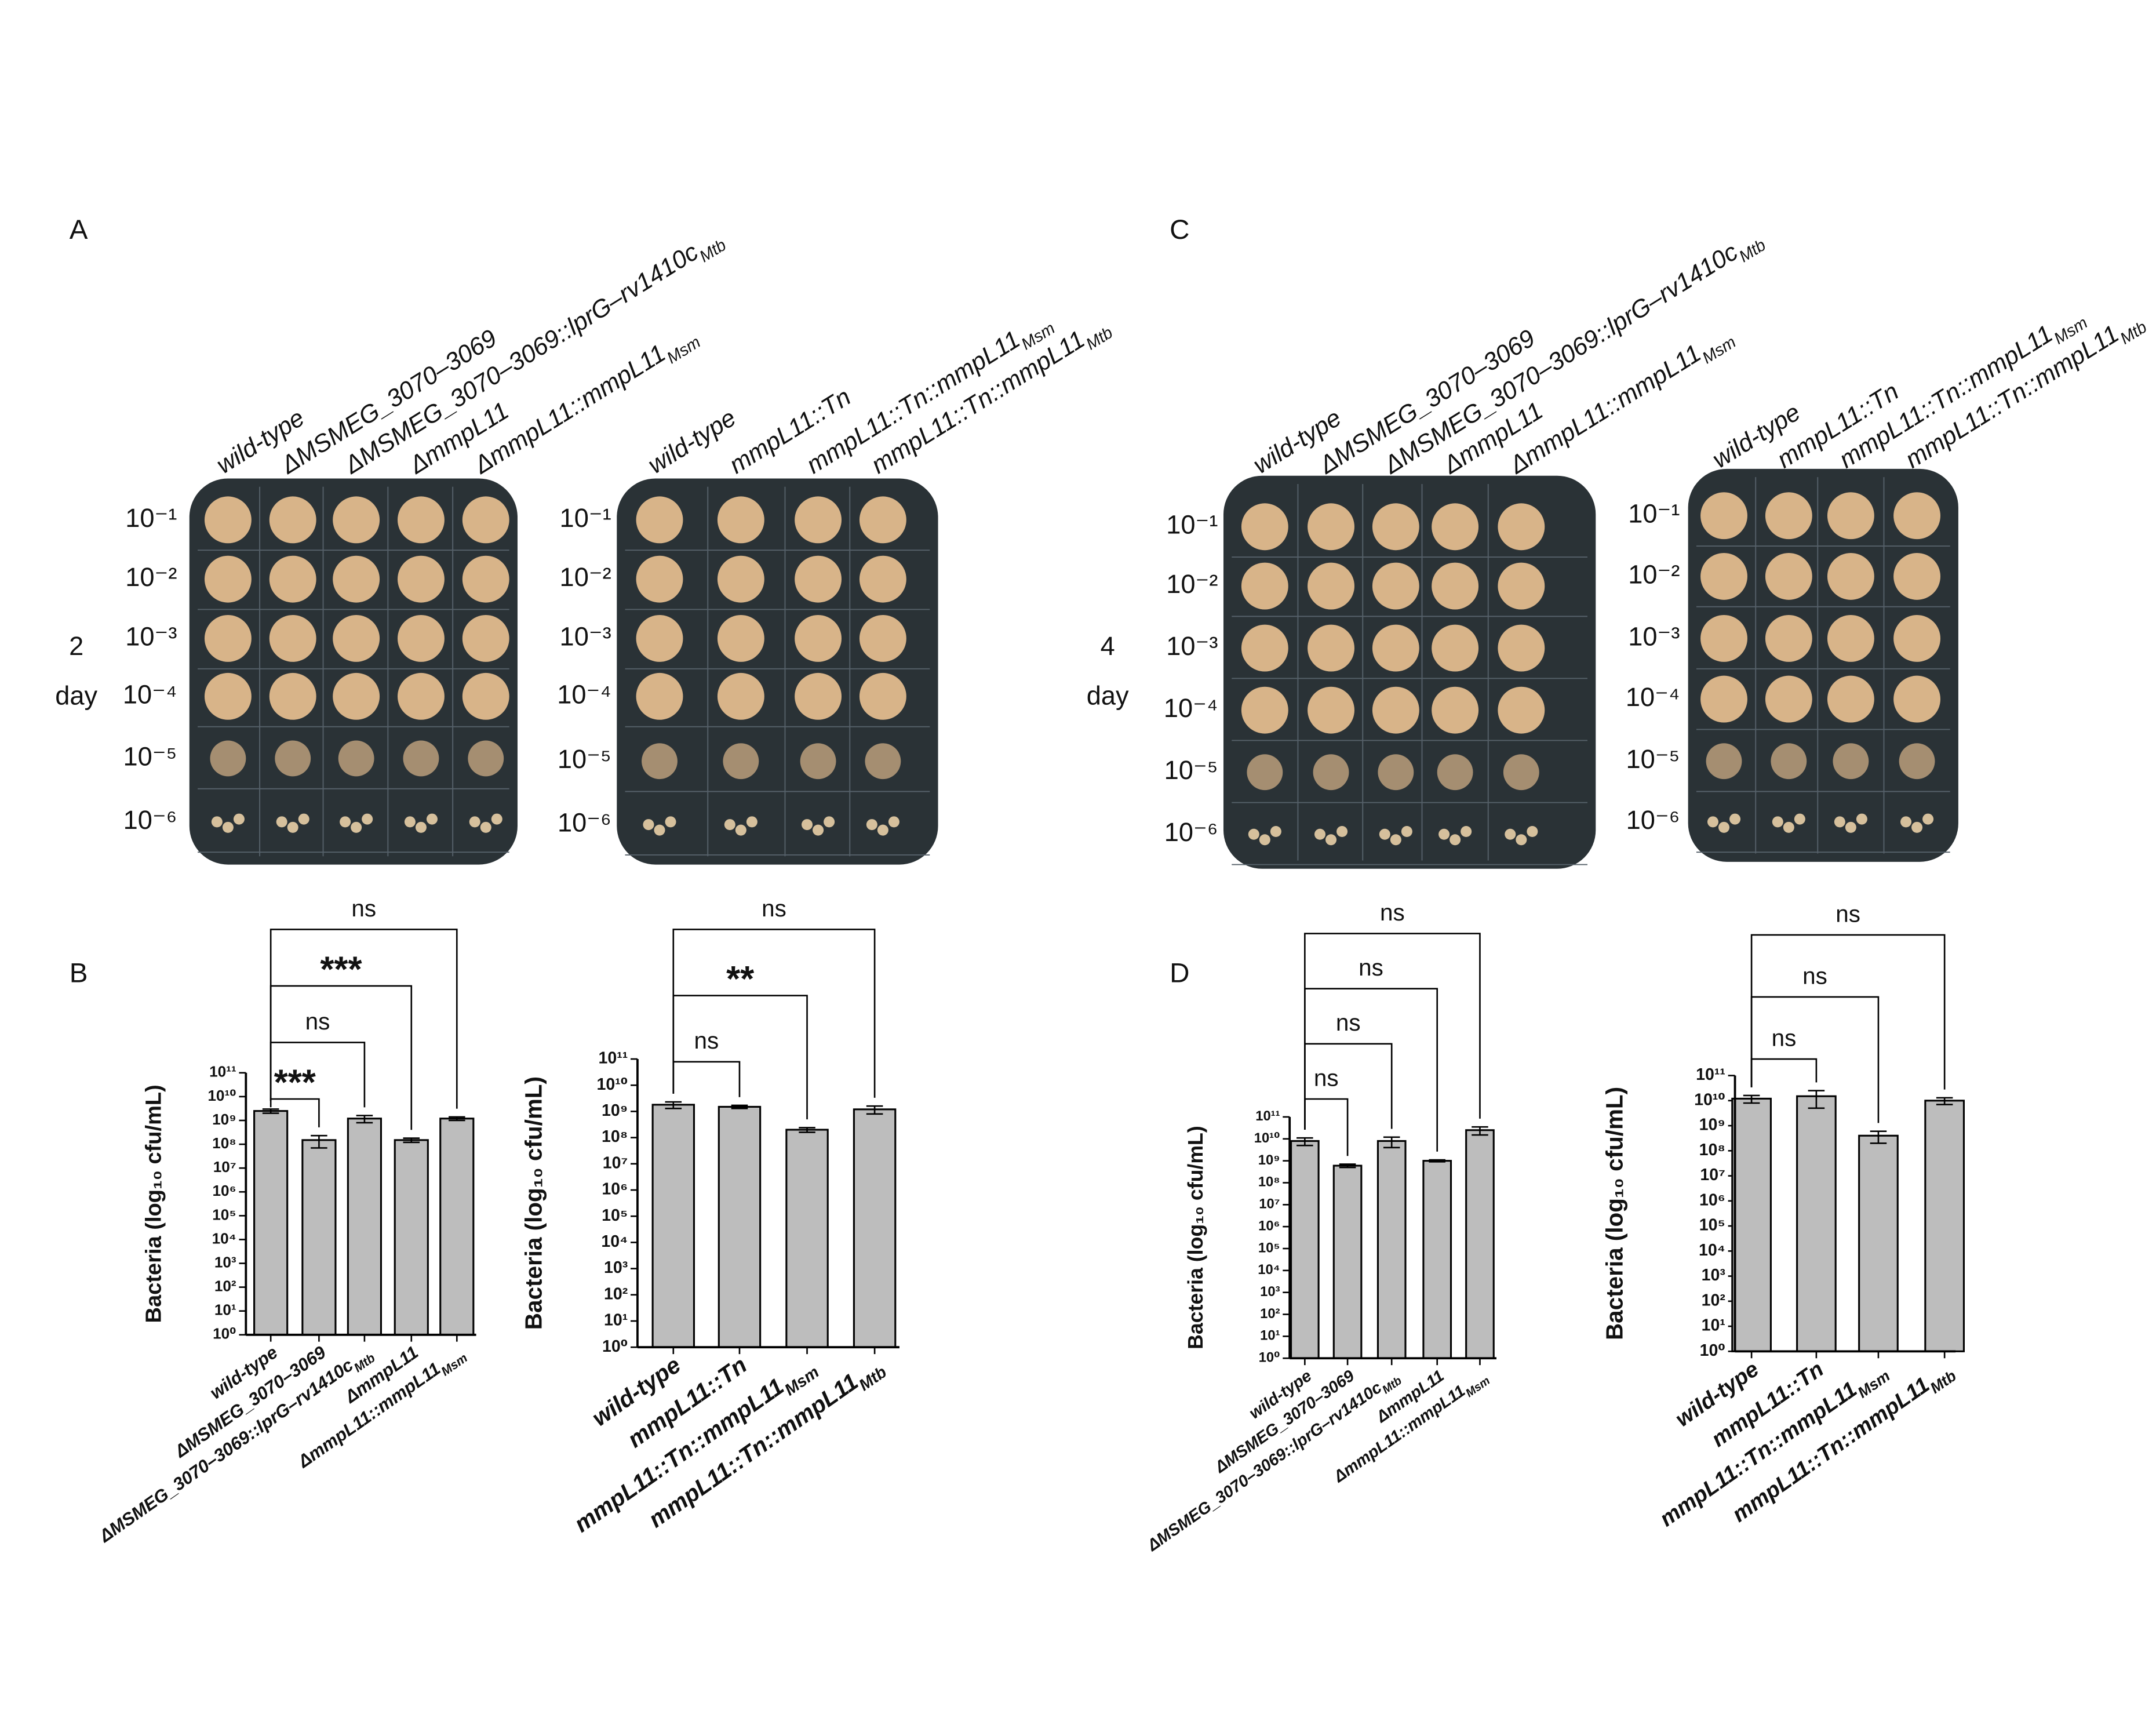 The height and width of the screenshot is (1714, 2156). I want to click on dilution-label: 10⁻³, so click(1654, 636).